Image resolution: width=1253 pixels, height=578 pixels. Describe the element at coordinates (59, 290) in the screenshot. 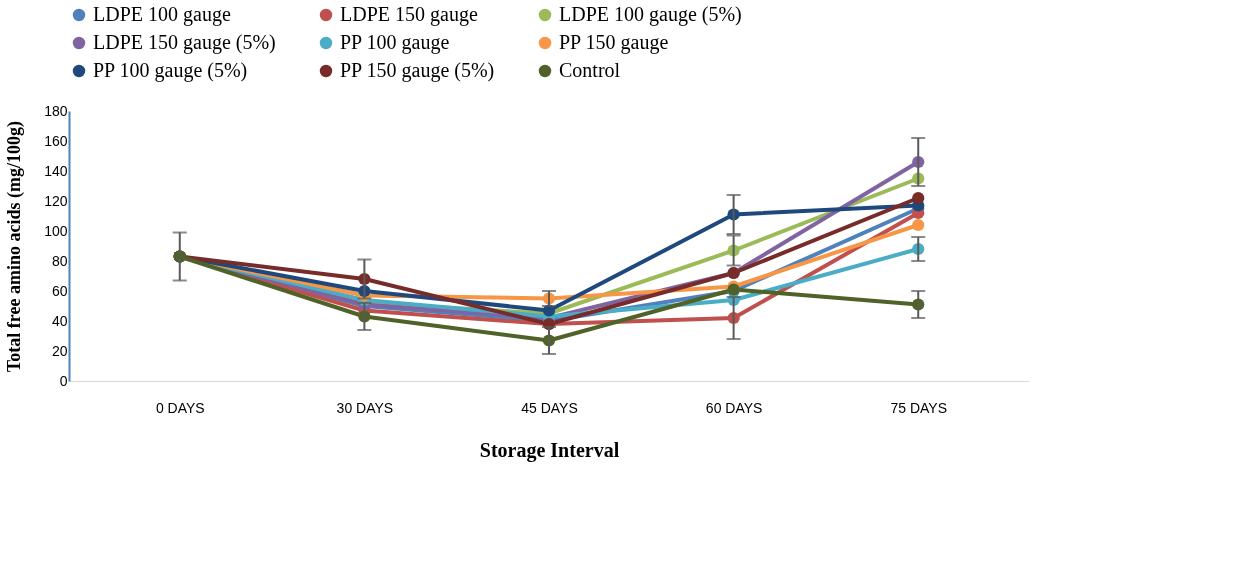

I see `y-tick-label: 60` at that location.